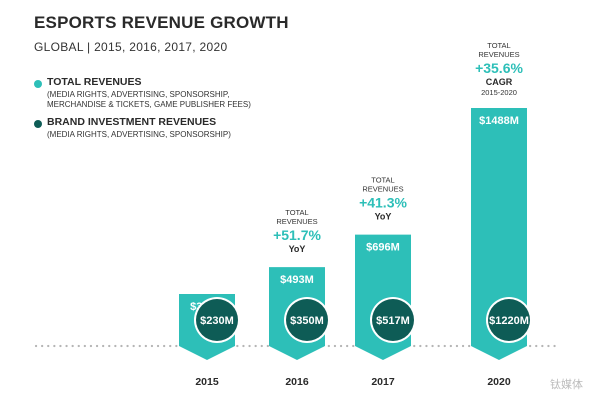 Image resolution: width=593 pixels, height=412 pixels. I want to click on total-revenue-bar-2020, so click(499, 234).